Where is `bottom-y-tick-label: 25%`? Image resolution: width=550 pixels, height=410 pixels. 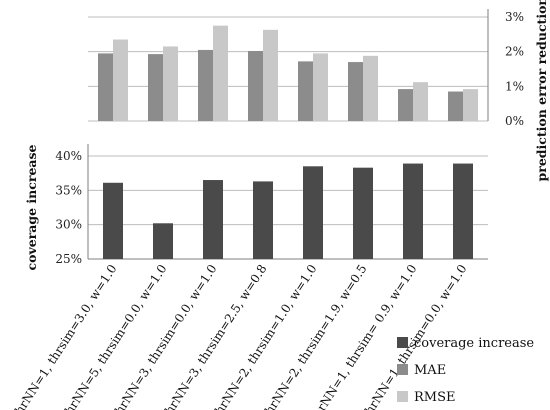
bottom-y-tick-label: 25% is located at coordinates (68, 259).